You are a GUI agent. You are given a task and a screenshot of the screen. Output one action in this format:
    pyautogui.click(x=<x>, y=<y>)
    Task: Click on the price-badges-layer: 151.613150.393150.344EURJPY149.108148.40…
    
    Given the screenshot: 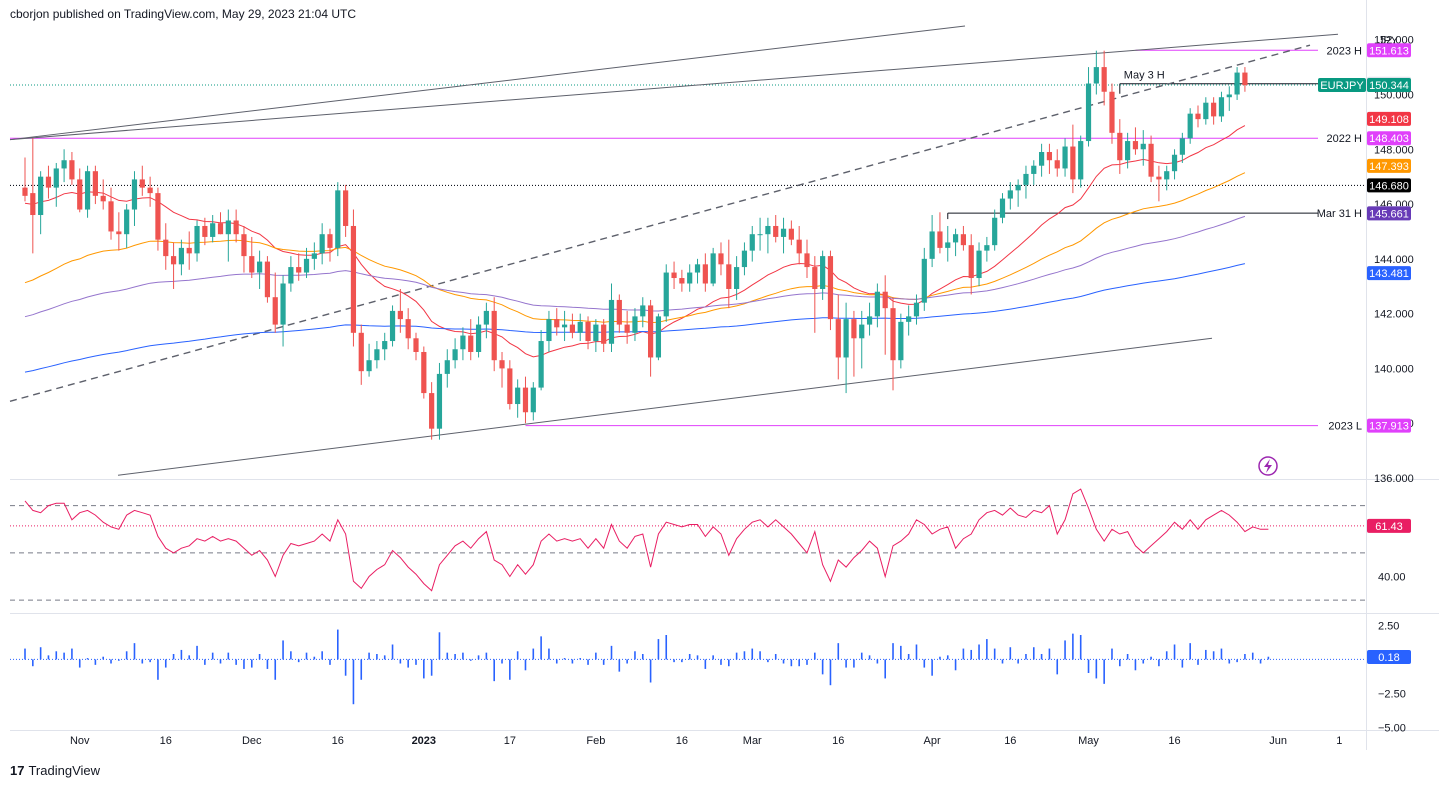 What is the action you would take?
    pyautogui.click(x=1364, y=353)
    